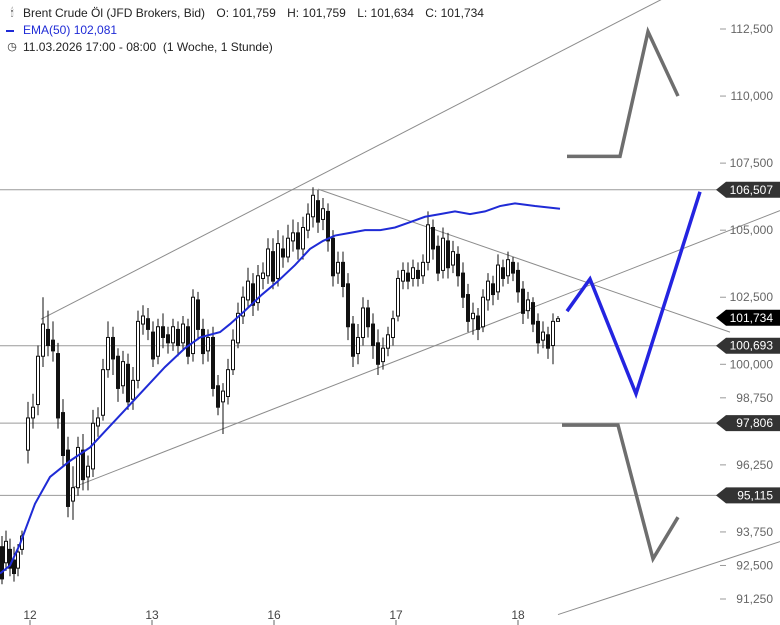  What do you see at coordinates (454, 13) in the screenshot?
I see `close-value: C: 101,734` at bounding box center [454, 13].